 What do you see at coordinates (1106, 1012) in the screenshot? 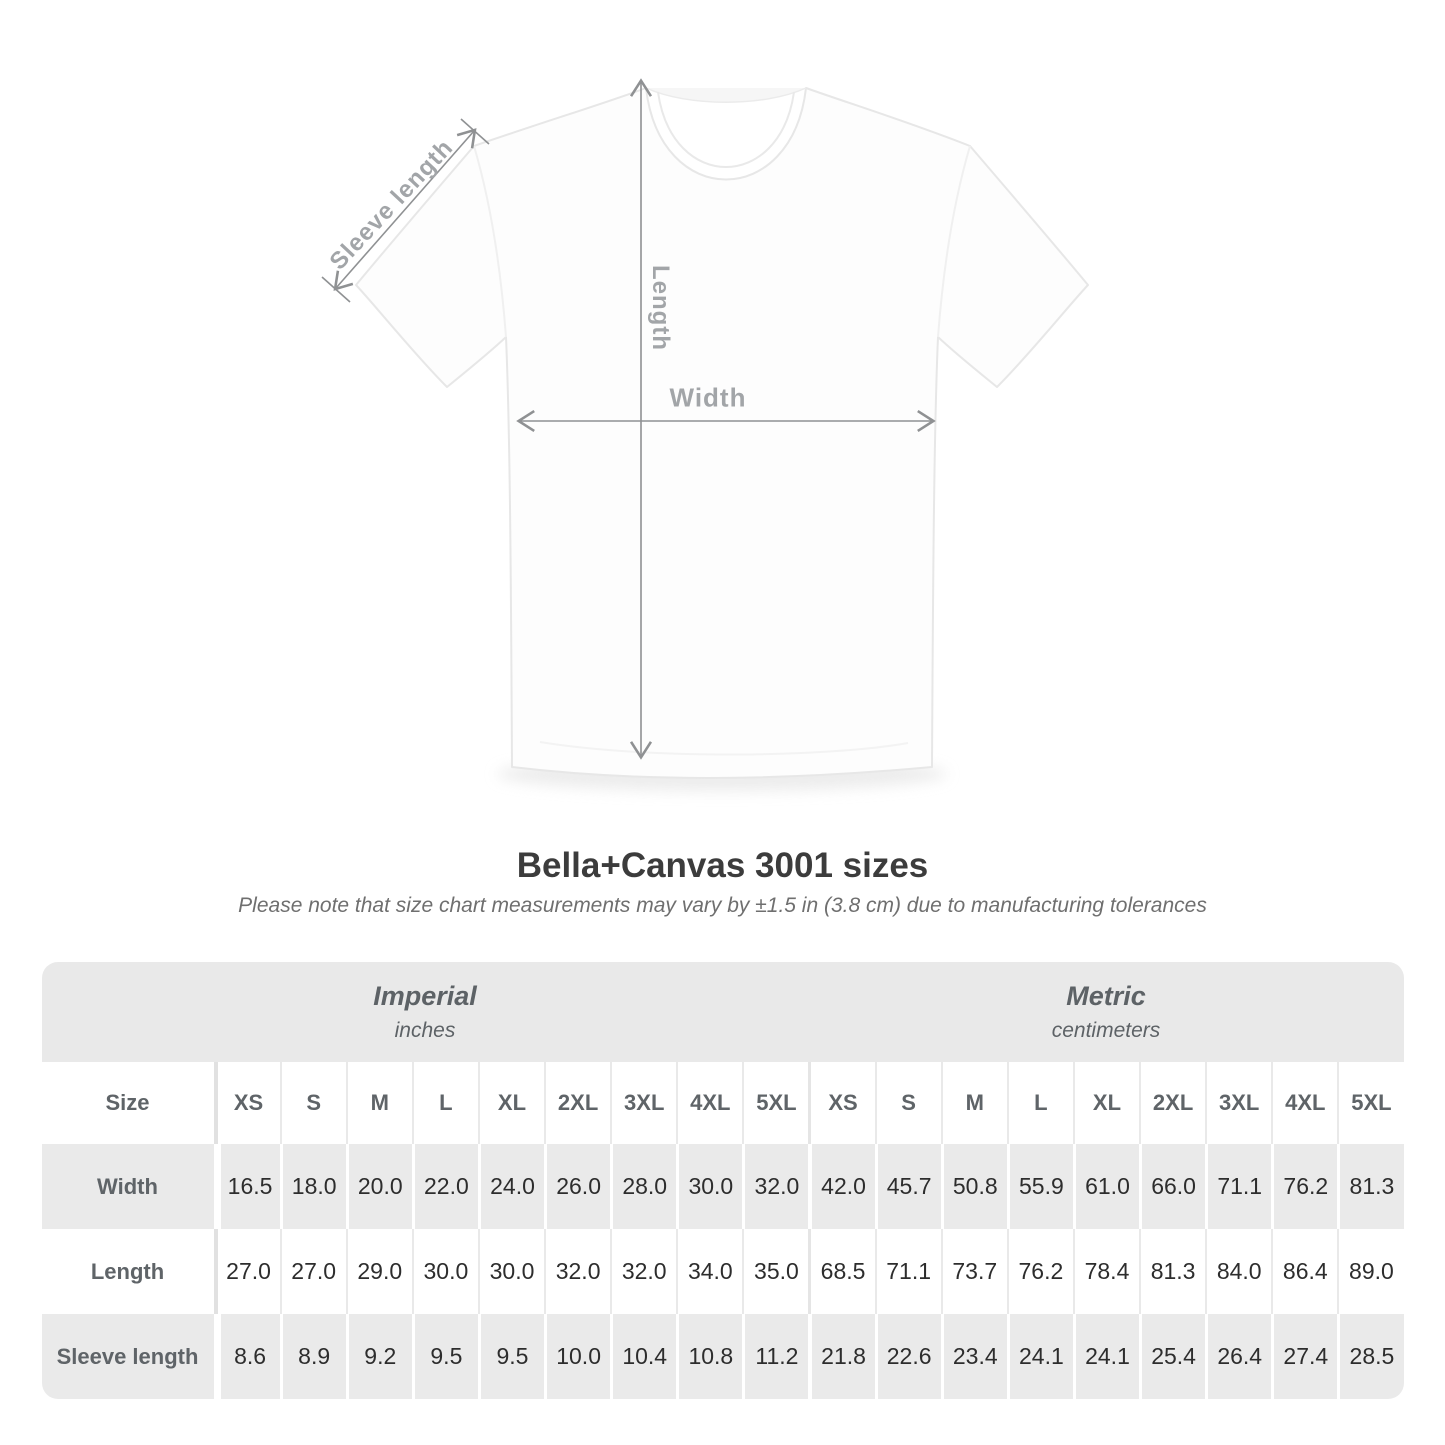
I see `metric-group-header: Metric centimeters` at bounding box center [1106, 1012].